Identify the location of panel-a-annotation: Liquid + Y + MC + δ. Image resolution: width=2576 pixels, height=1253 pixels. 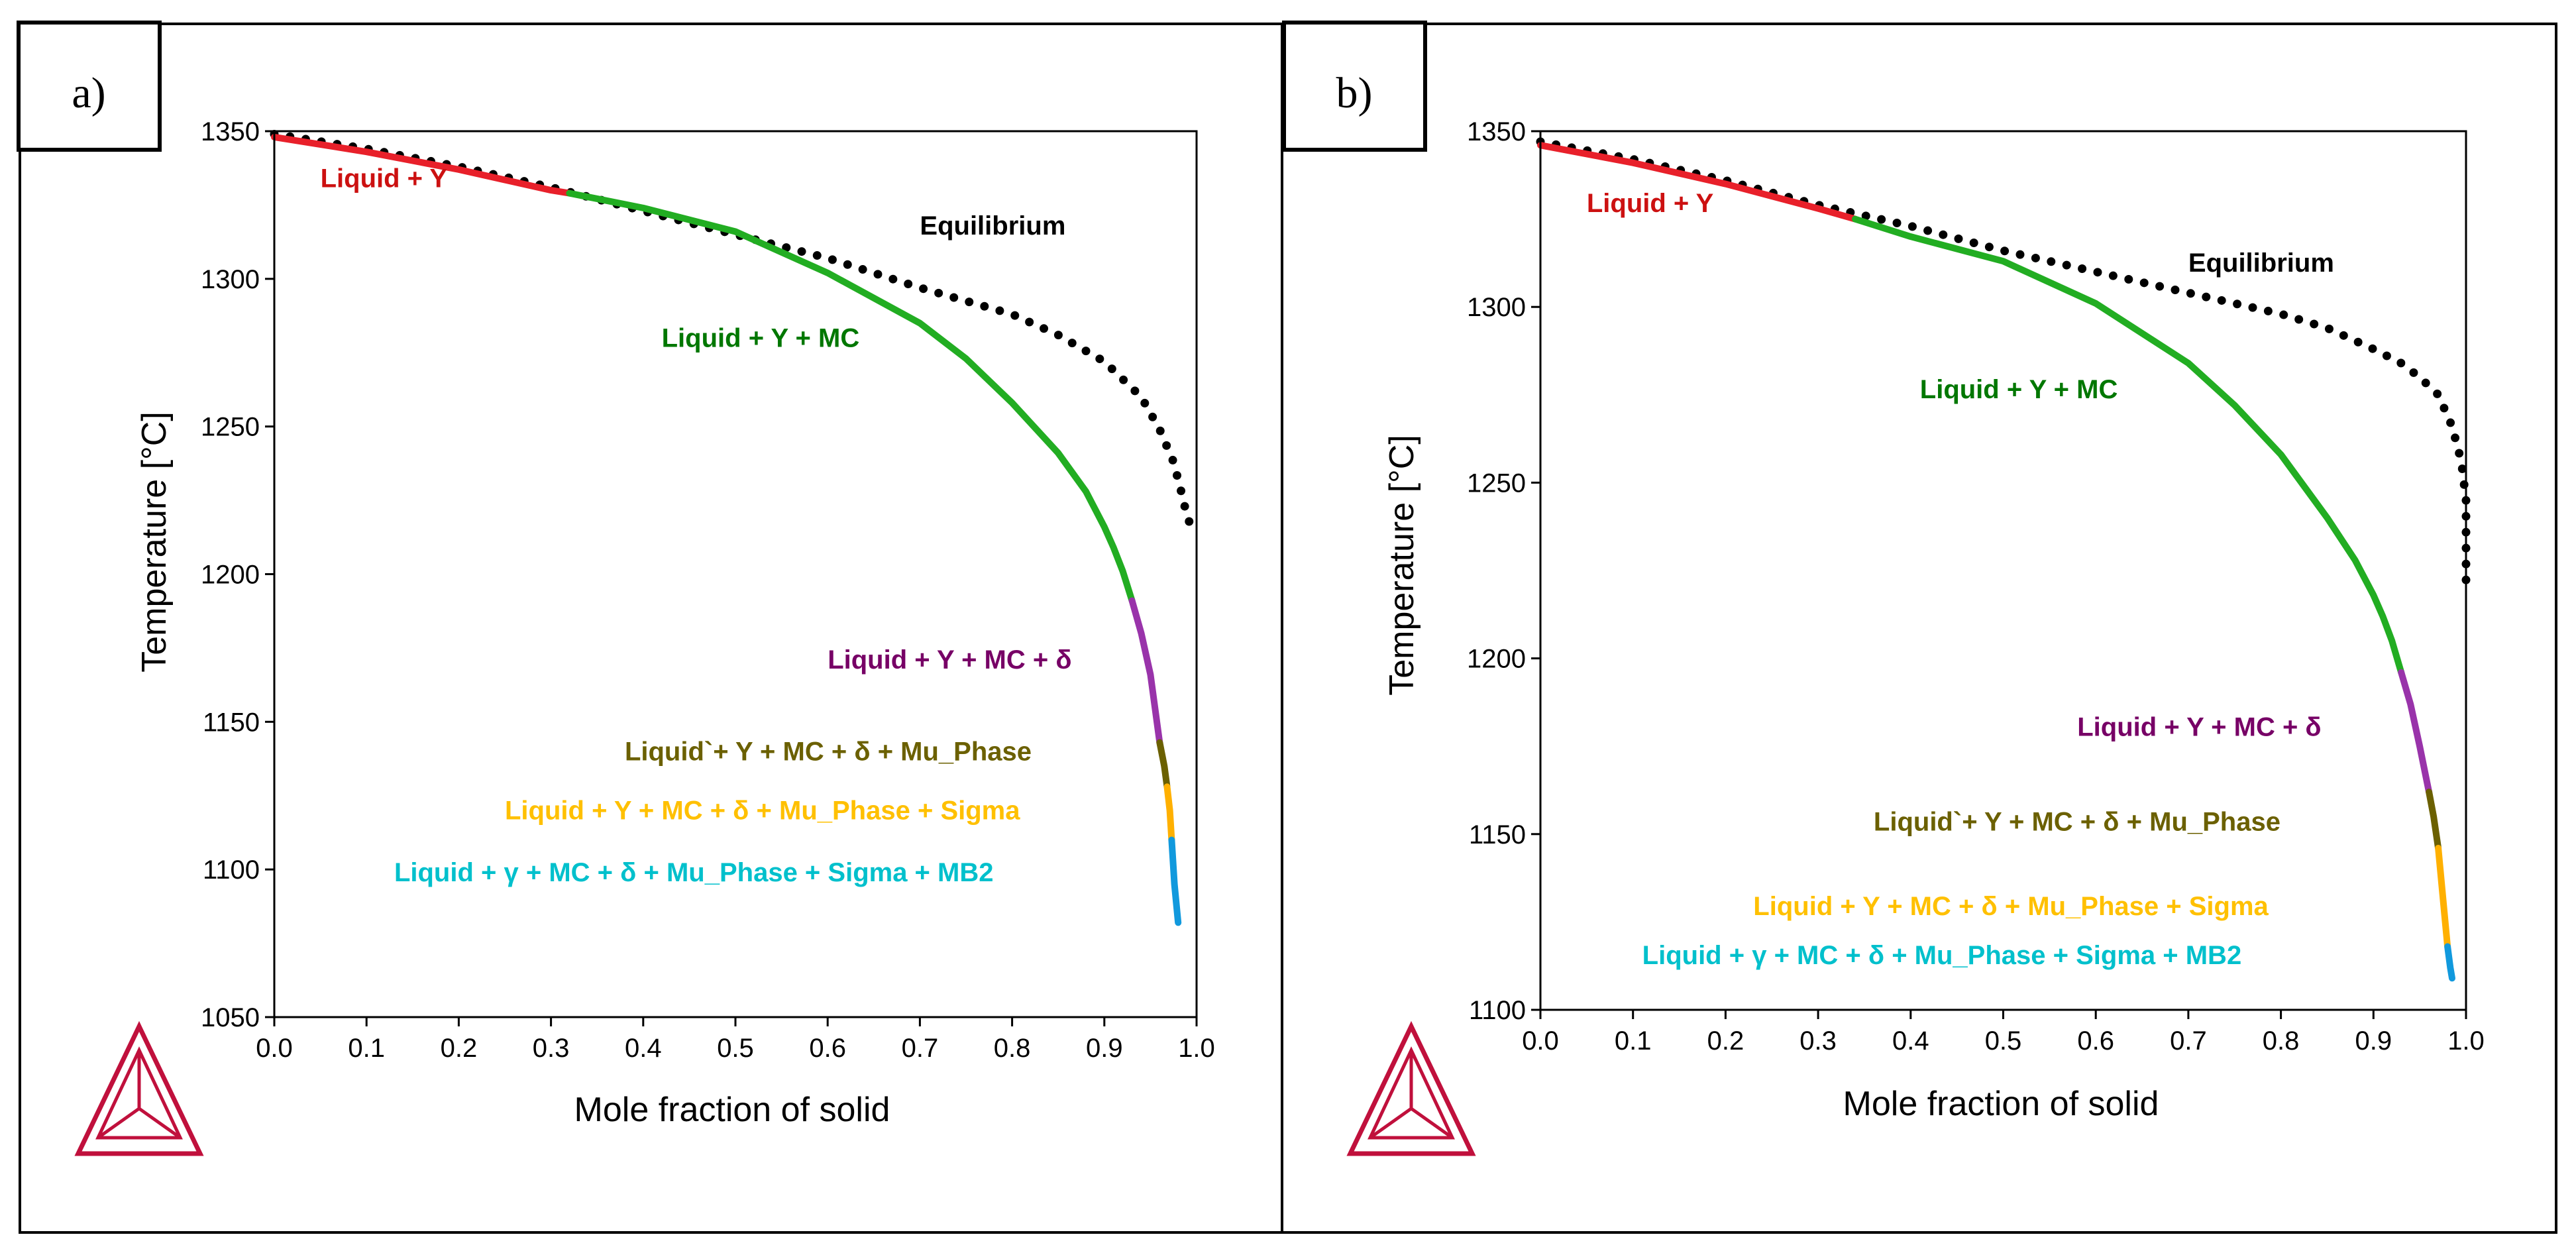
(950, 660).